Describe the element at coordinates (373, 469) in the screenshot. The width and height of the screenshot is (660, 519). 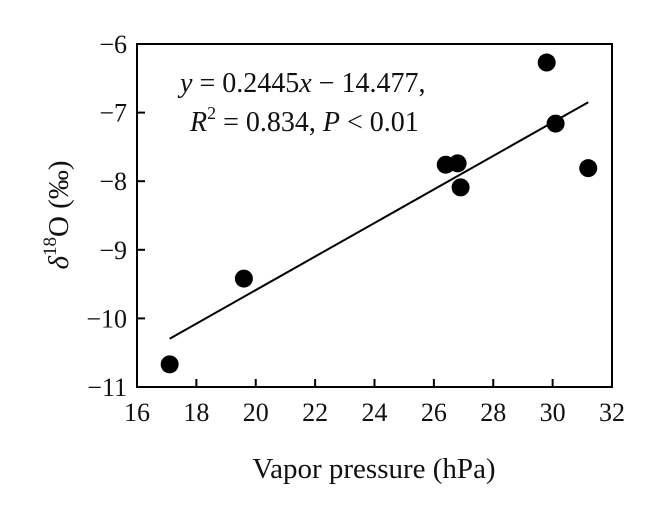
I see `x-axis-title: Vapor pressure (hPa)` at that location.